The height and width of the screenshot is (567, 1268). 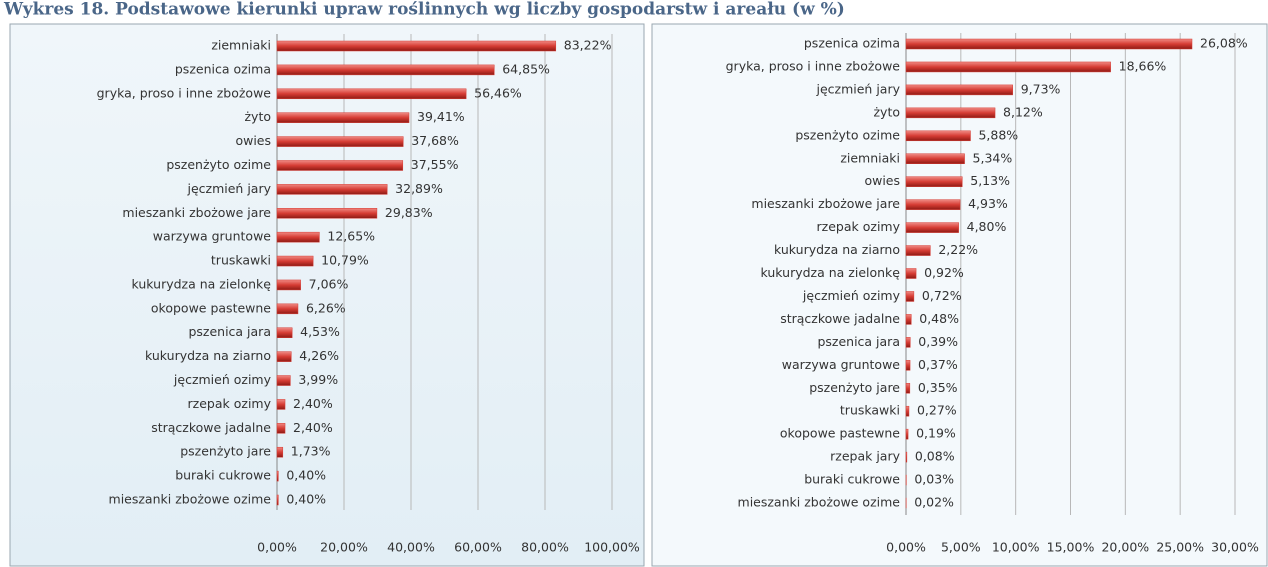 I want to click on value-label: 0,37%, so click(x=938, y=364).